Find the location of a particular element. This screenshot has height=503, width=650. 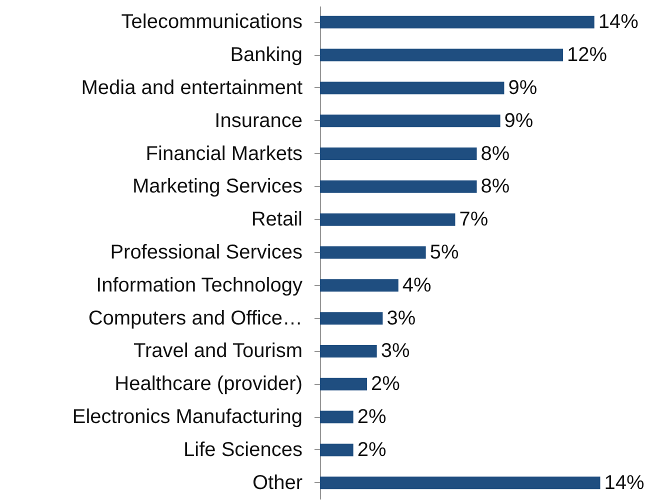

data-label: 7% is located at coordinates (473, 219).